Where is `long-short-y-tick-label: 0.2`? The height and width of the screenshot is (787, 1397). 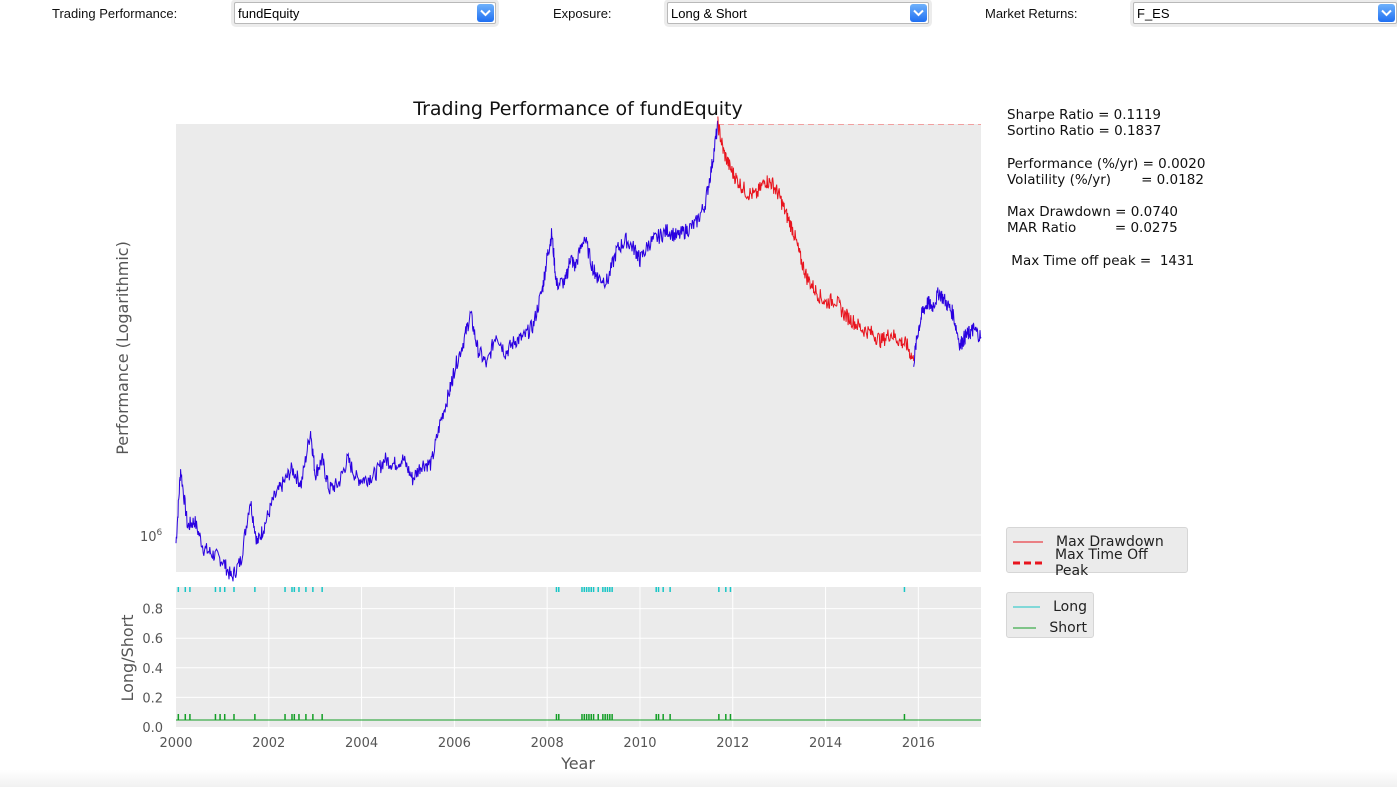
long-short-y-tick-label: 0.2 is located at coordinates (152, 698).